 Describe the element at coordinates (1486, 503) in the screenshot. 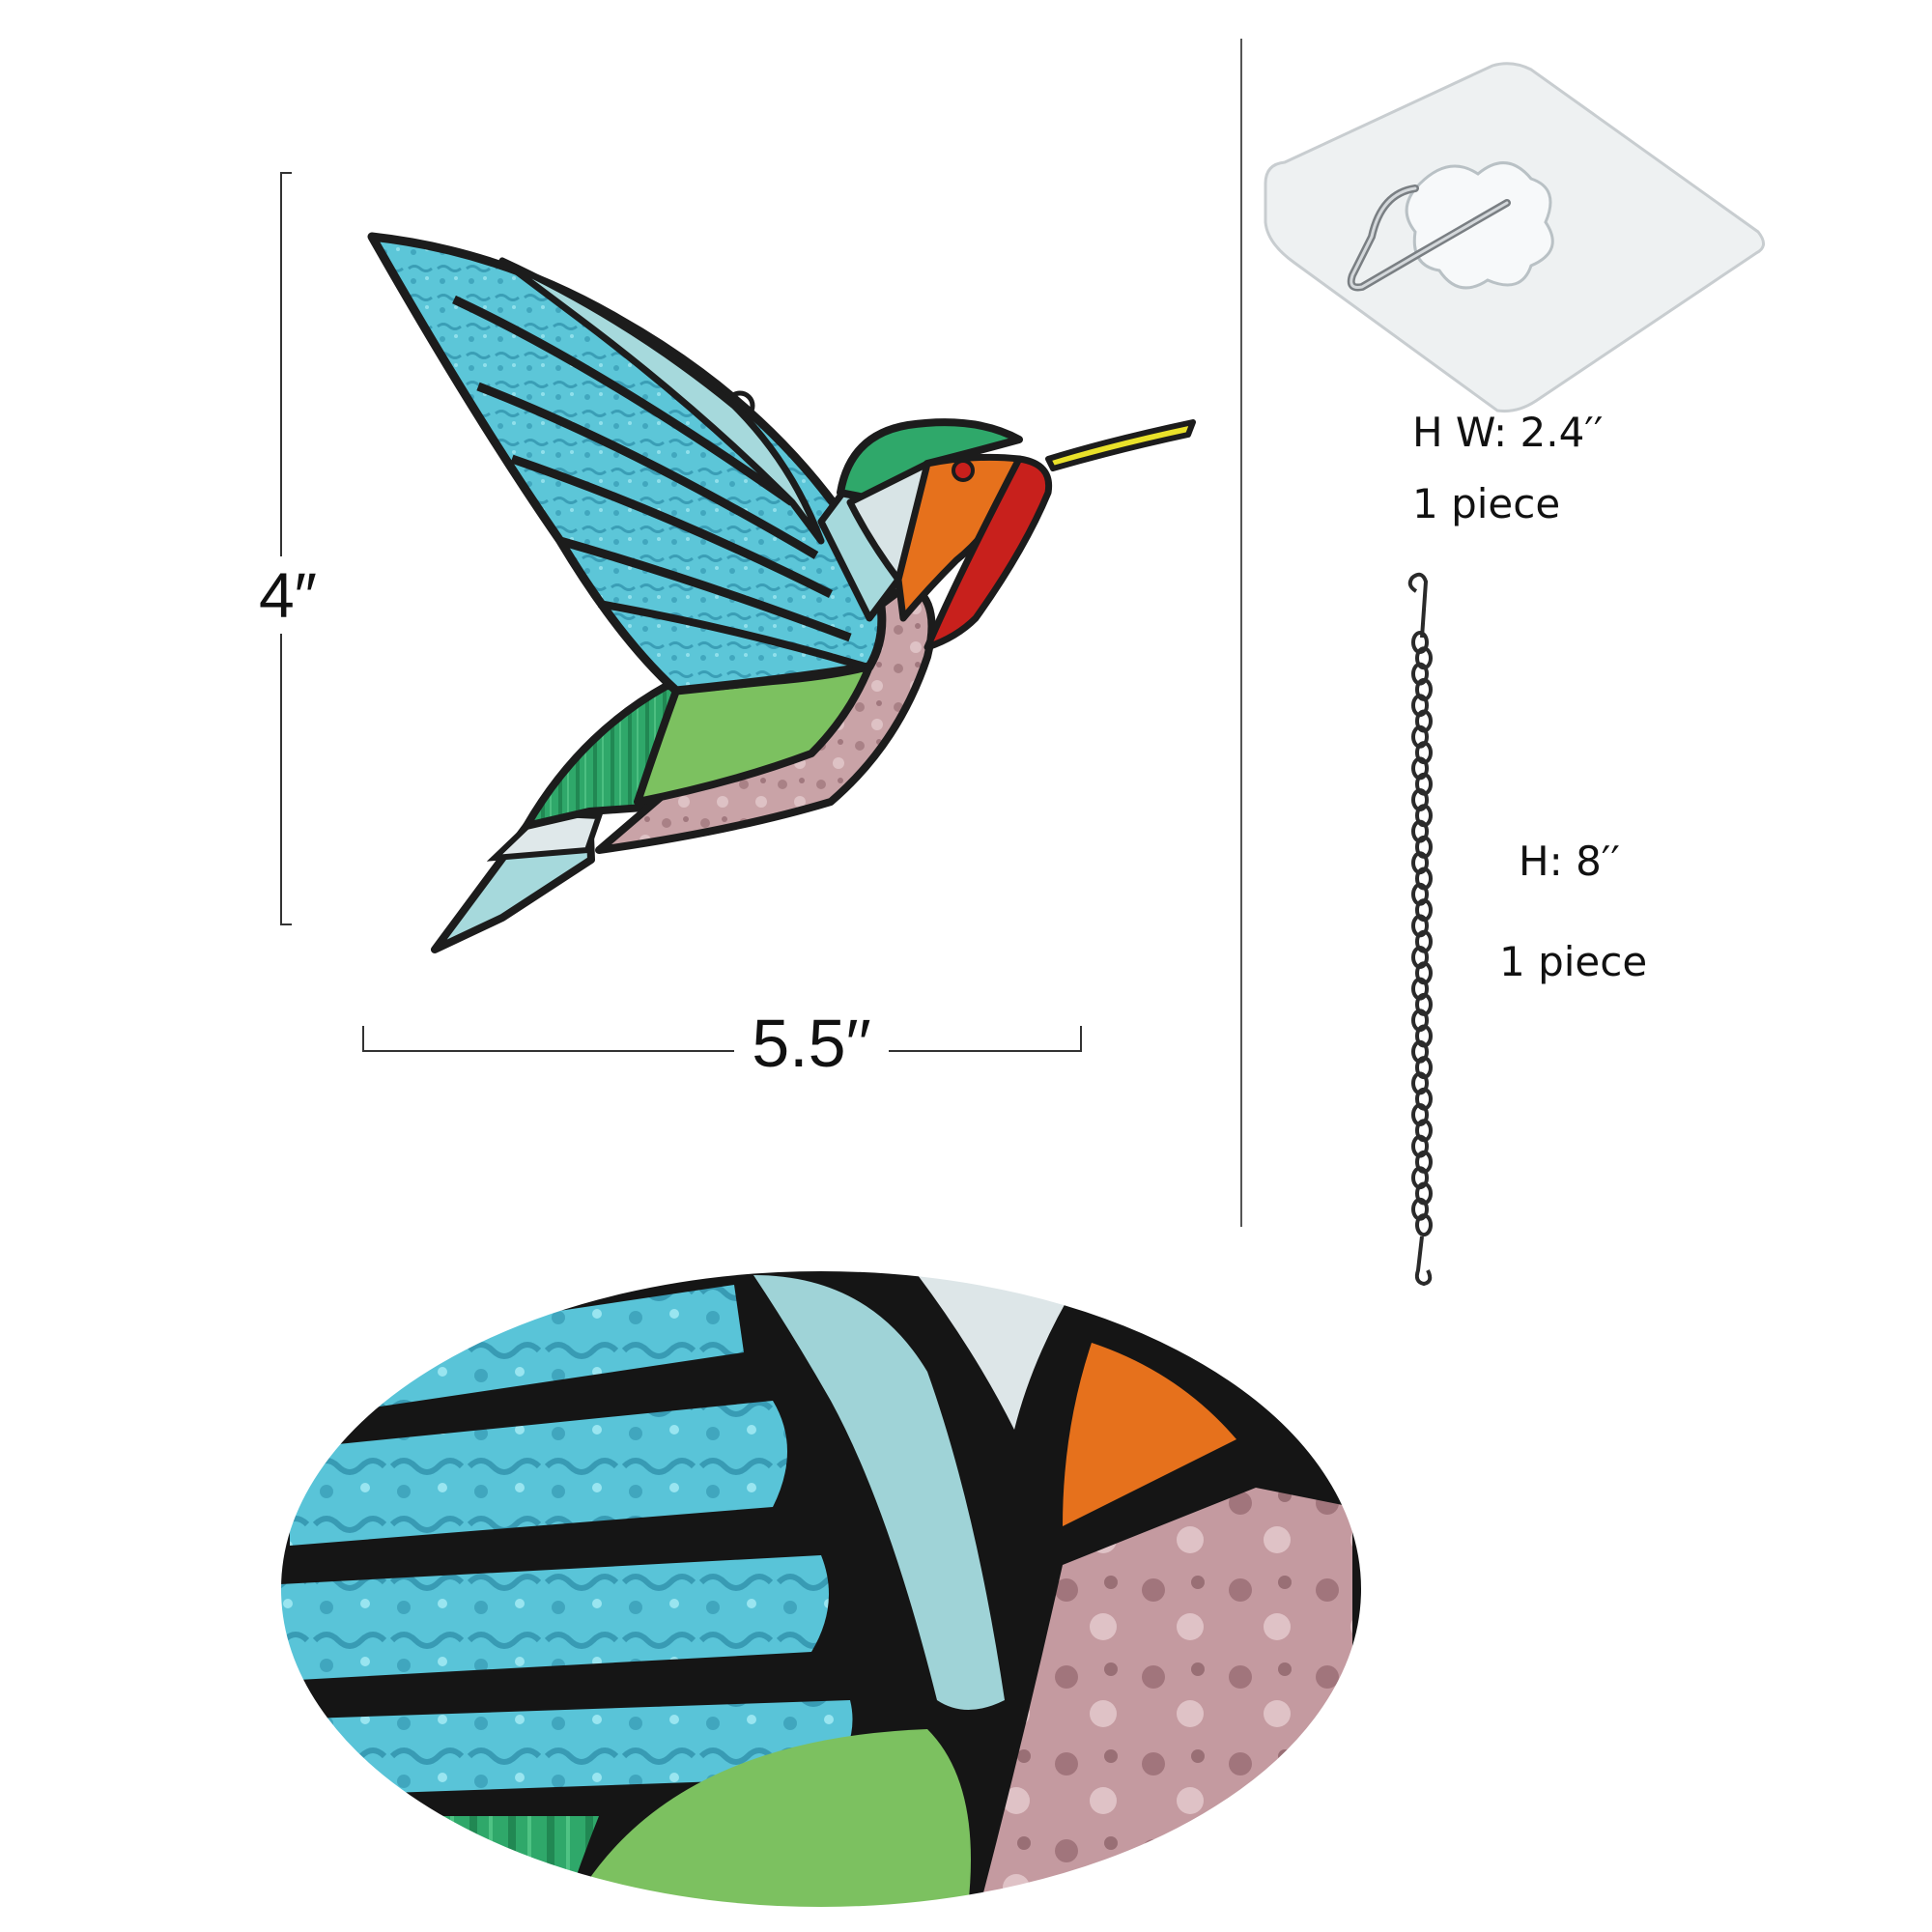

I see `hook-quantity-label: 1 piece` at that location.